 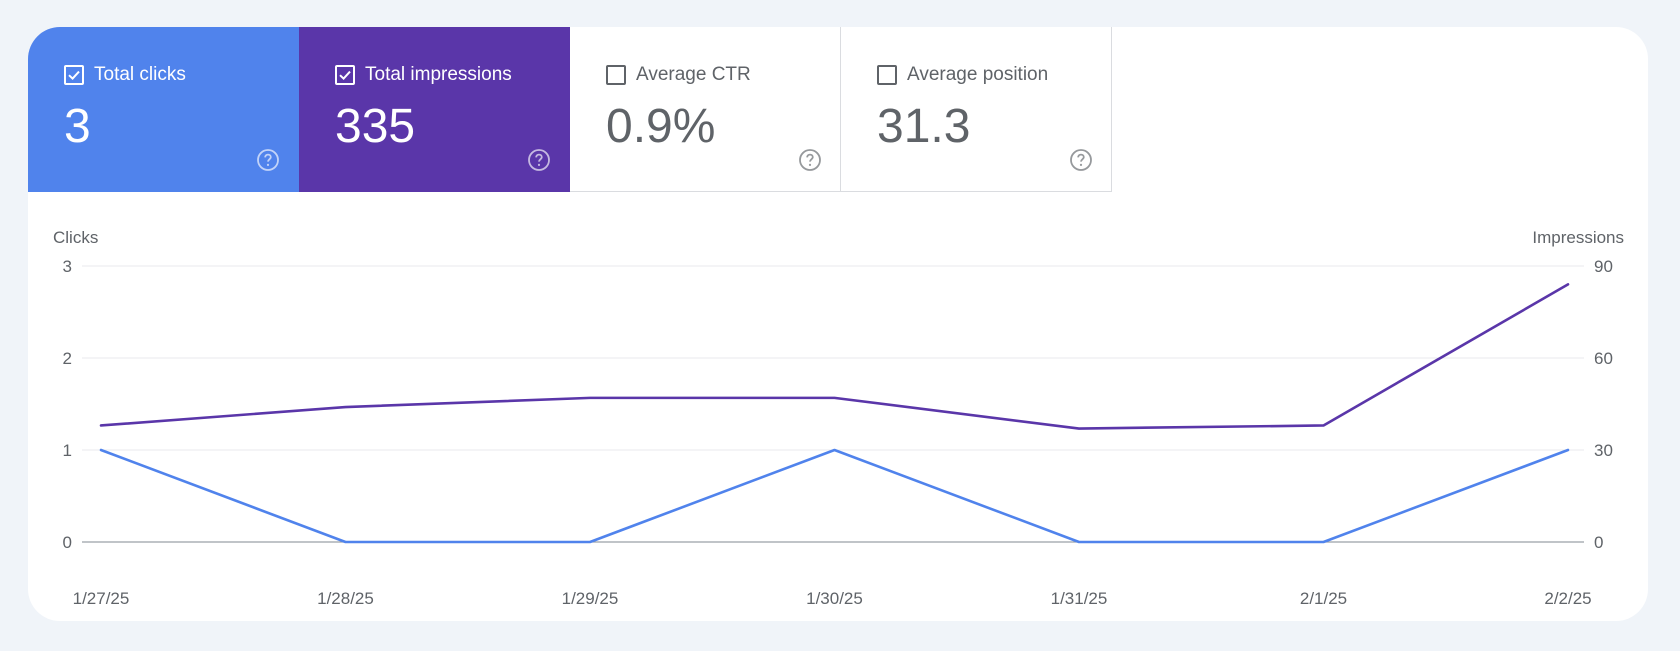 I want to click on metric-label: Average position, so click(x=978, y=74).